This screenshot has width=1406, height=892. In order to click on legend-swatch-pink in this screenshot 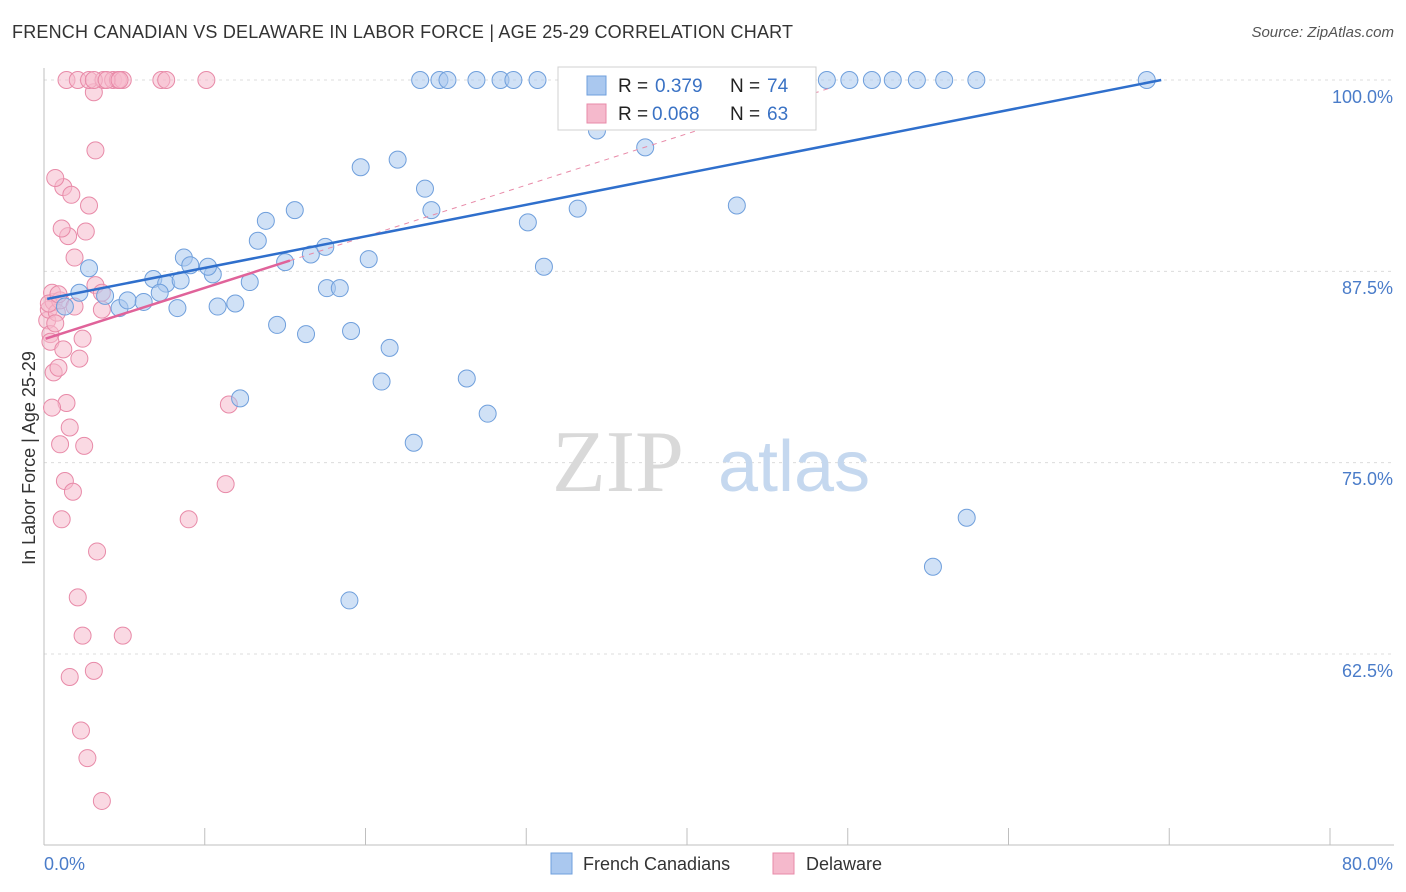, I will do `click(596, 113)`.